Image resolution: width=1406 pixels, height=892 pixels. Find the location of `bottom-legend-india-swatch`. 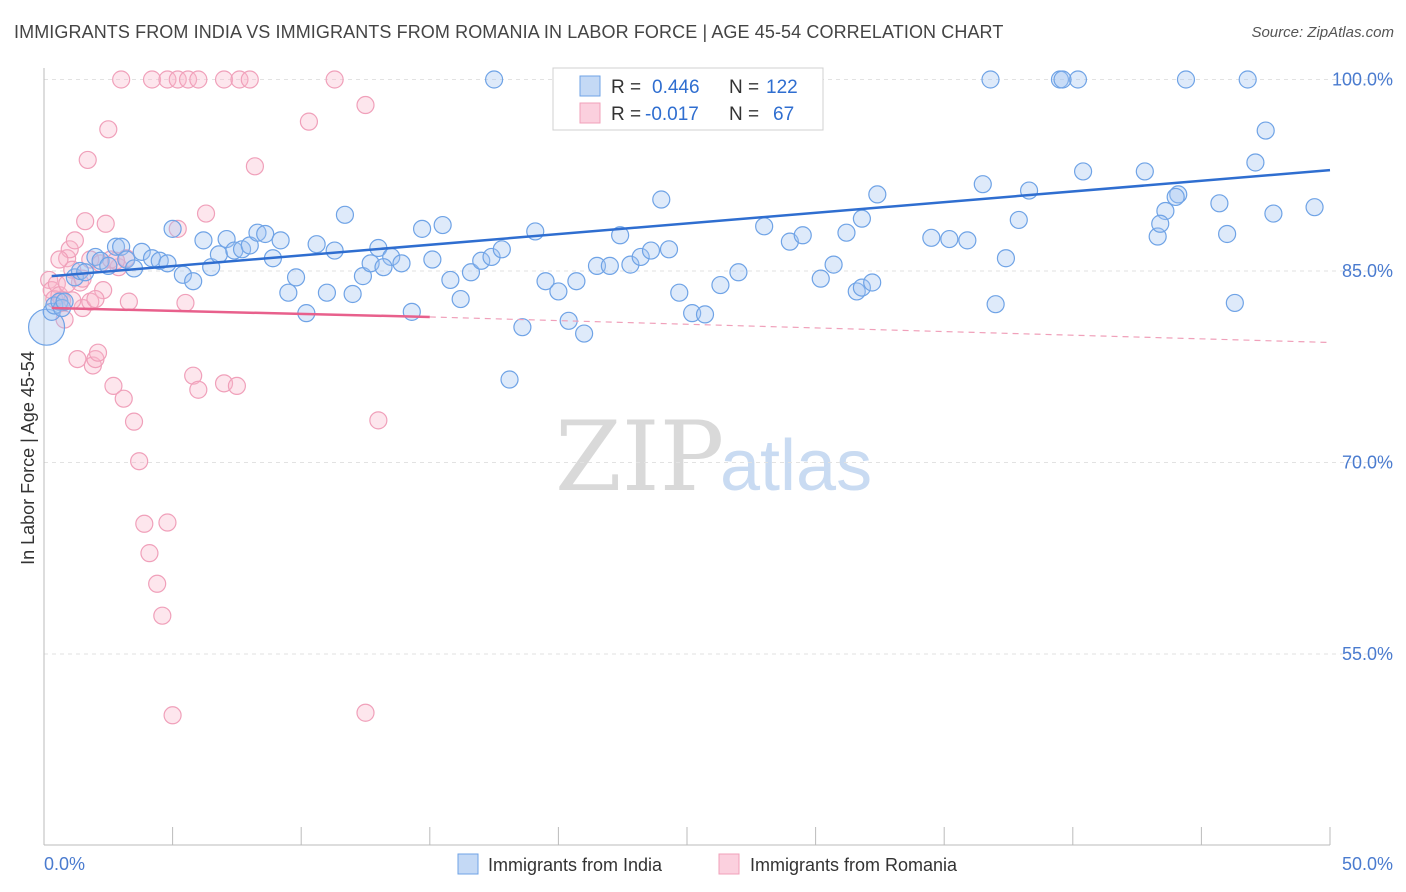

bottom-legend-india-swatch is located at coordinates (468, 864).